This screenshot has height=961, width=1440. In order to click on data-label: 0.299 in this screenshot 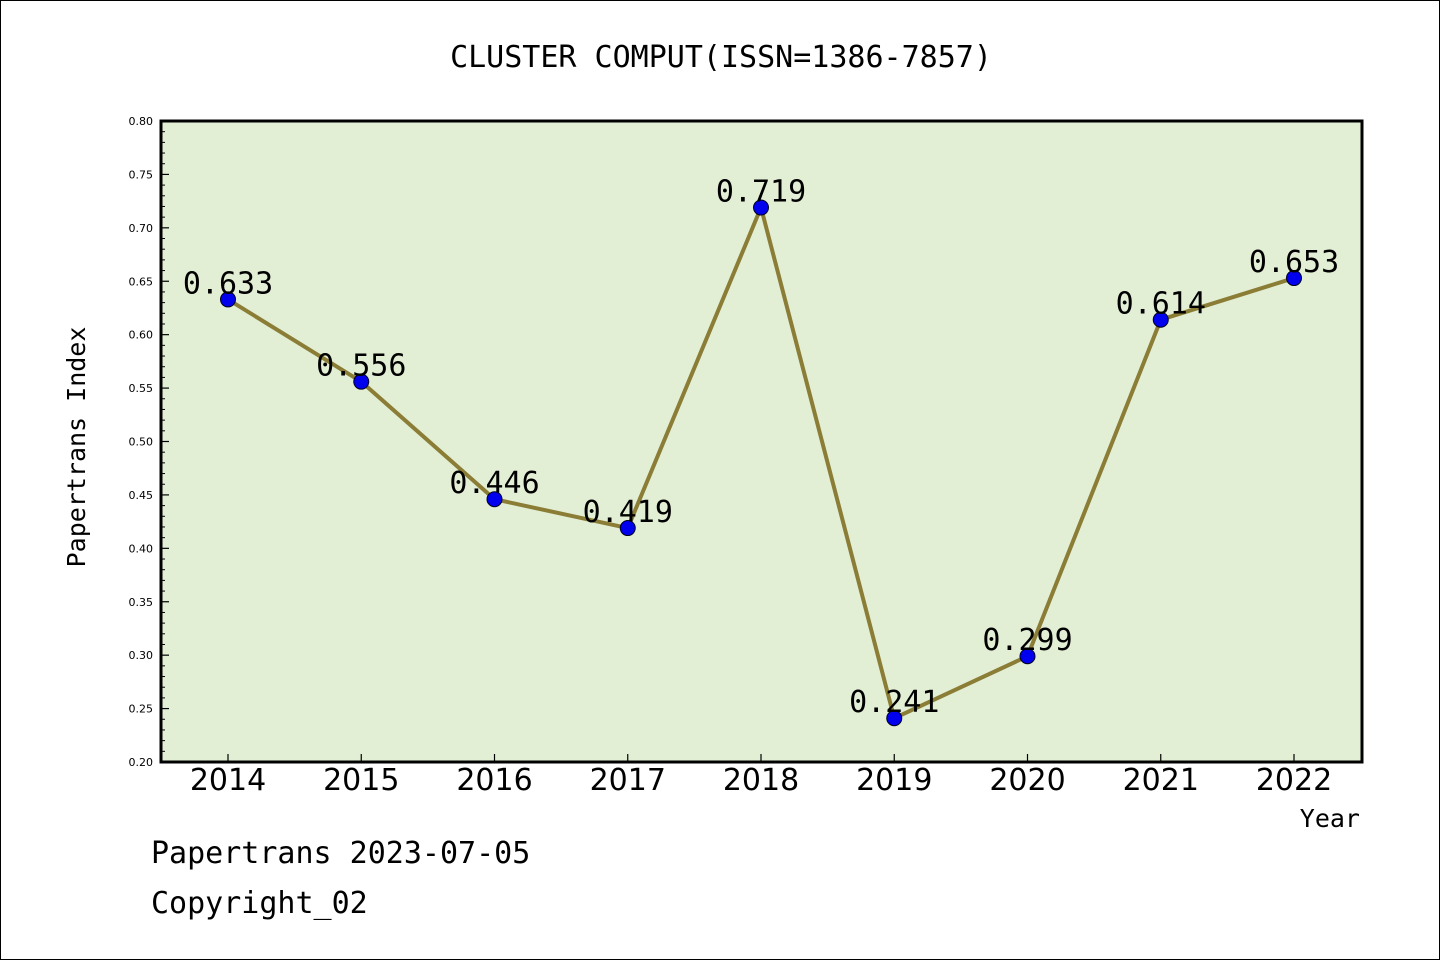, I will do `click(1027, 640)`.